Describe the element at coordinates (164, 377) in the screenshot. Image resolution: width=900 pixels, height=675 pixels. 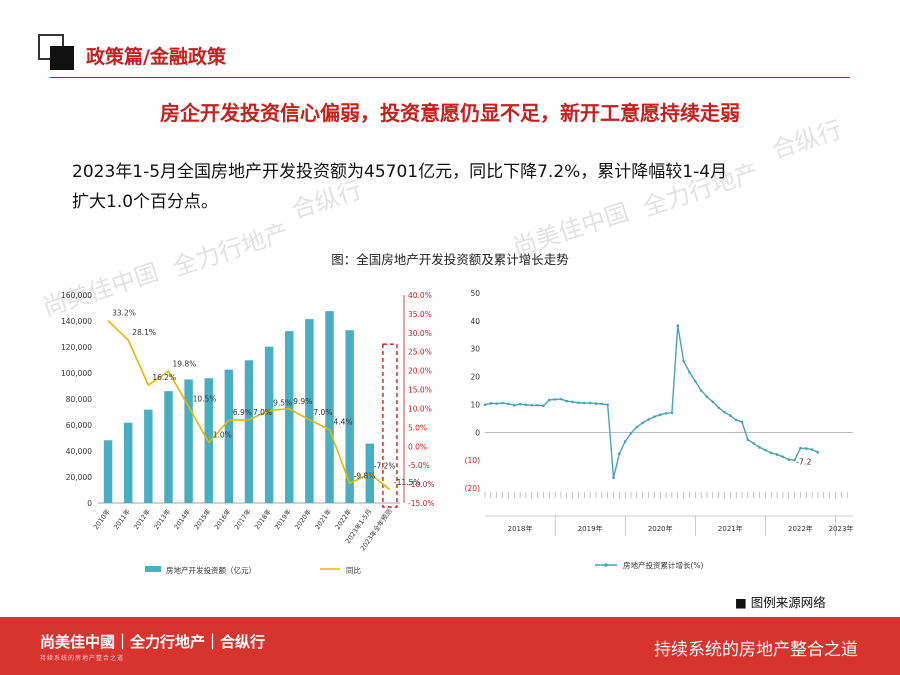
I see `yoy-data-label: 16.2%` at that location.